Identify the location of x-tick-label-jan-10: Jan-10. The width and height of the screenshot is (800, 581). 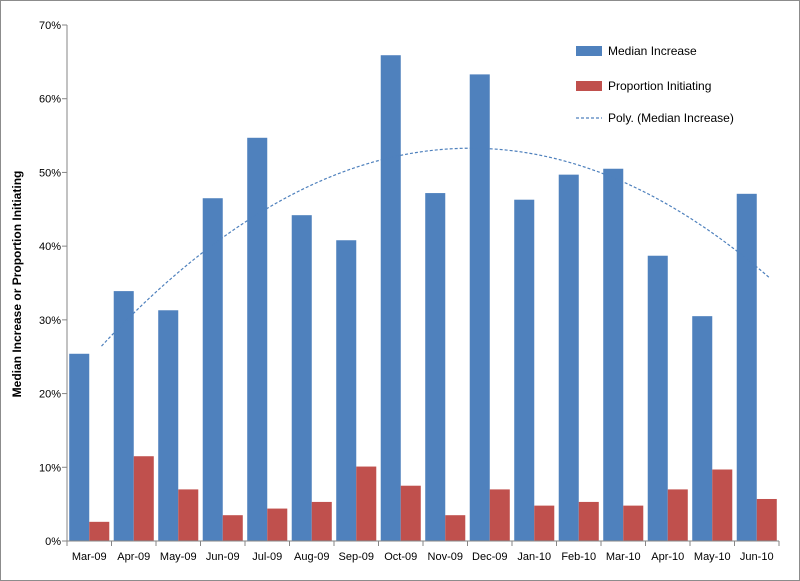
(534, 557).